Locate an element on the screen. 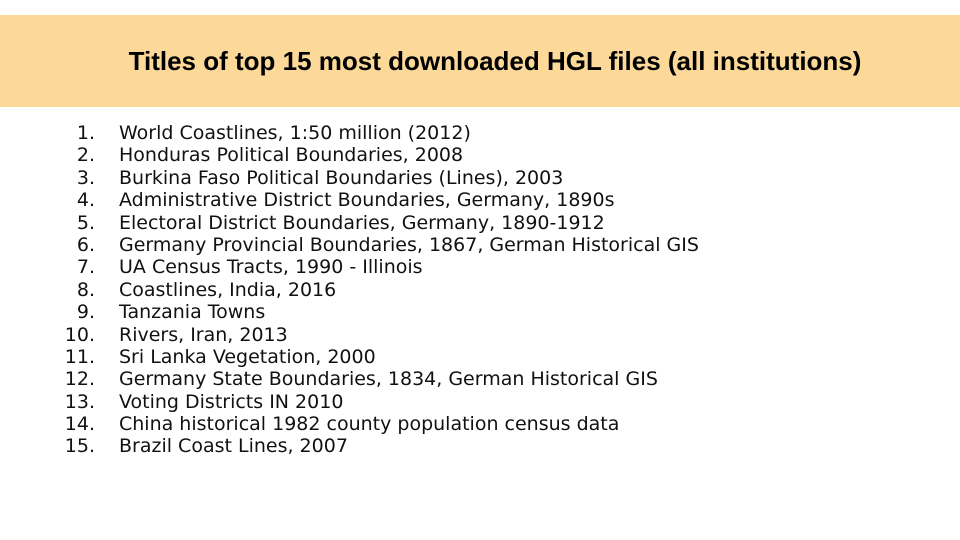  item-number: 10. is located at coordinates (79, 334).